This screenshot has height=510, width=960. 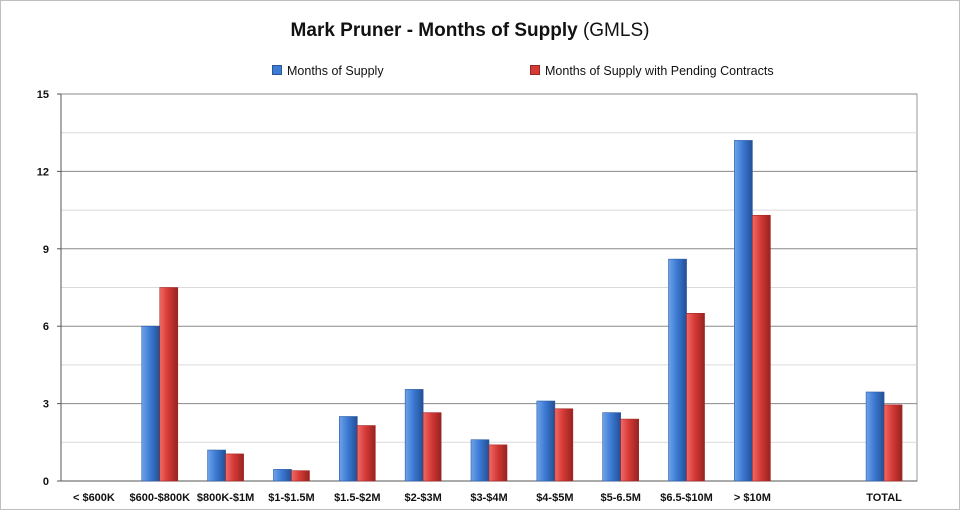 I want to click on y-tick-label: 9, so click(x=46, y=250).